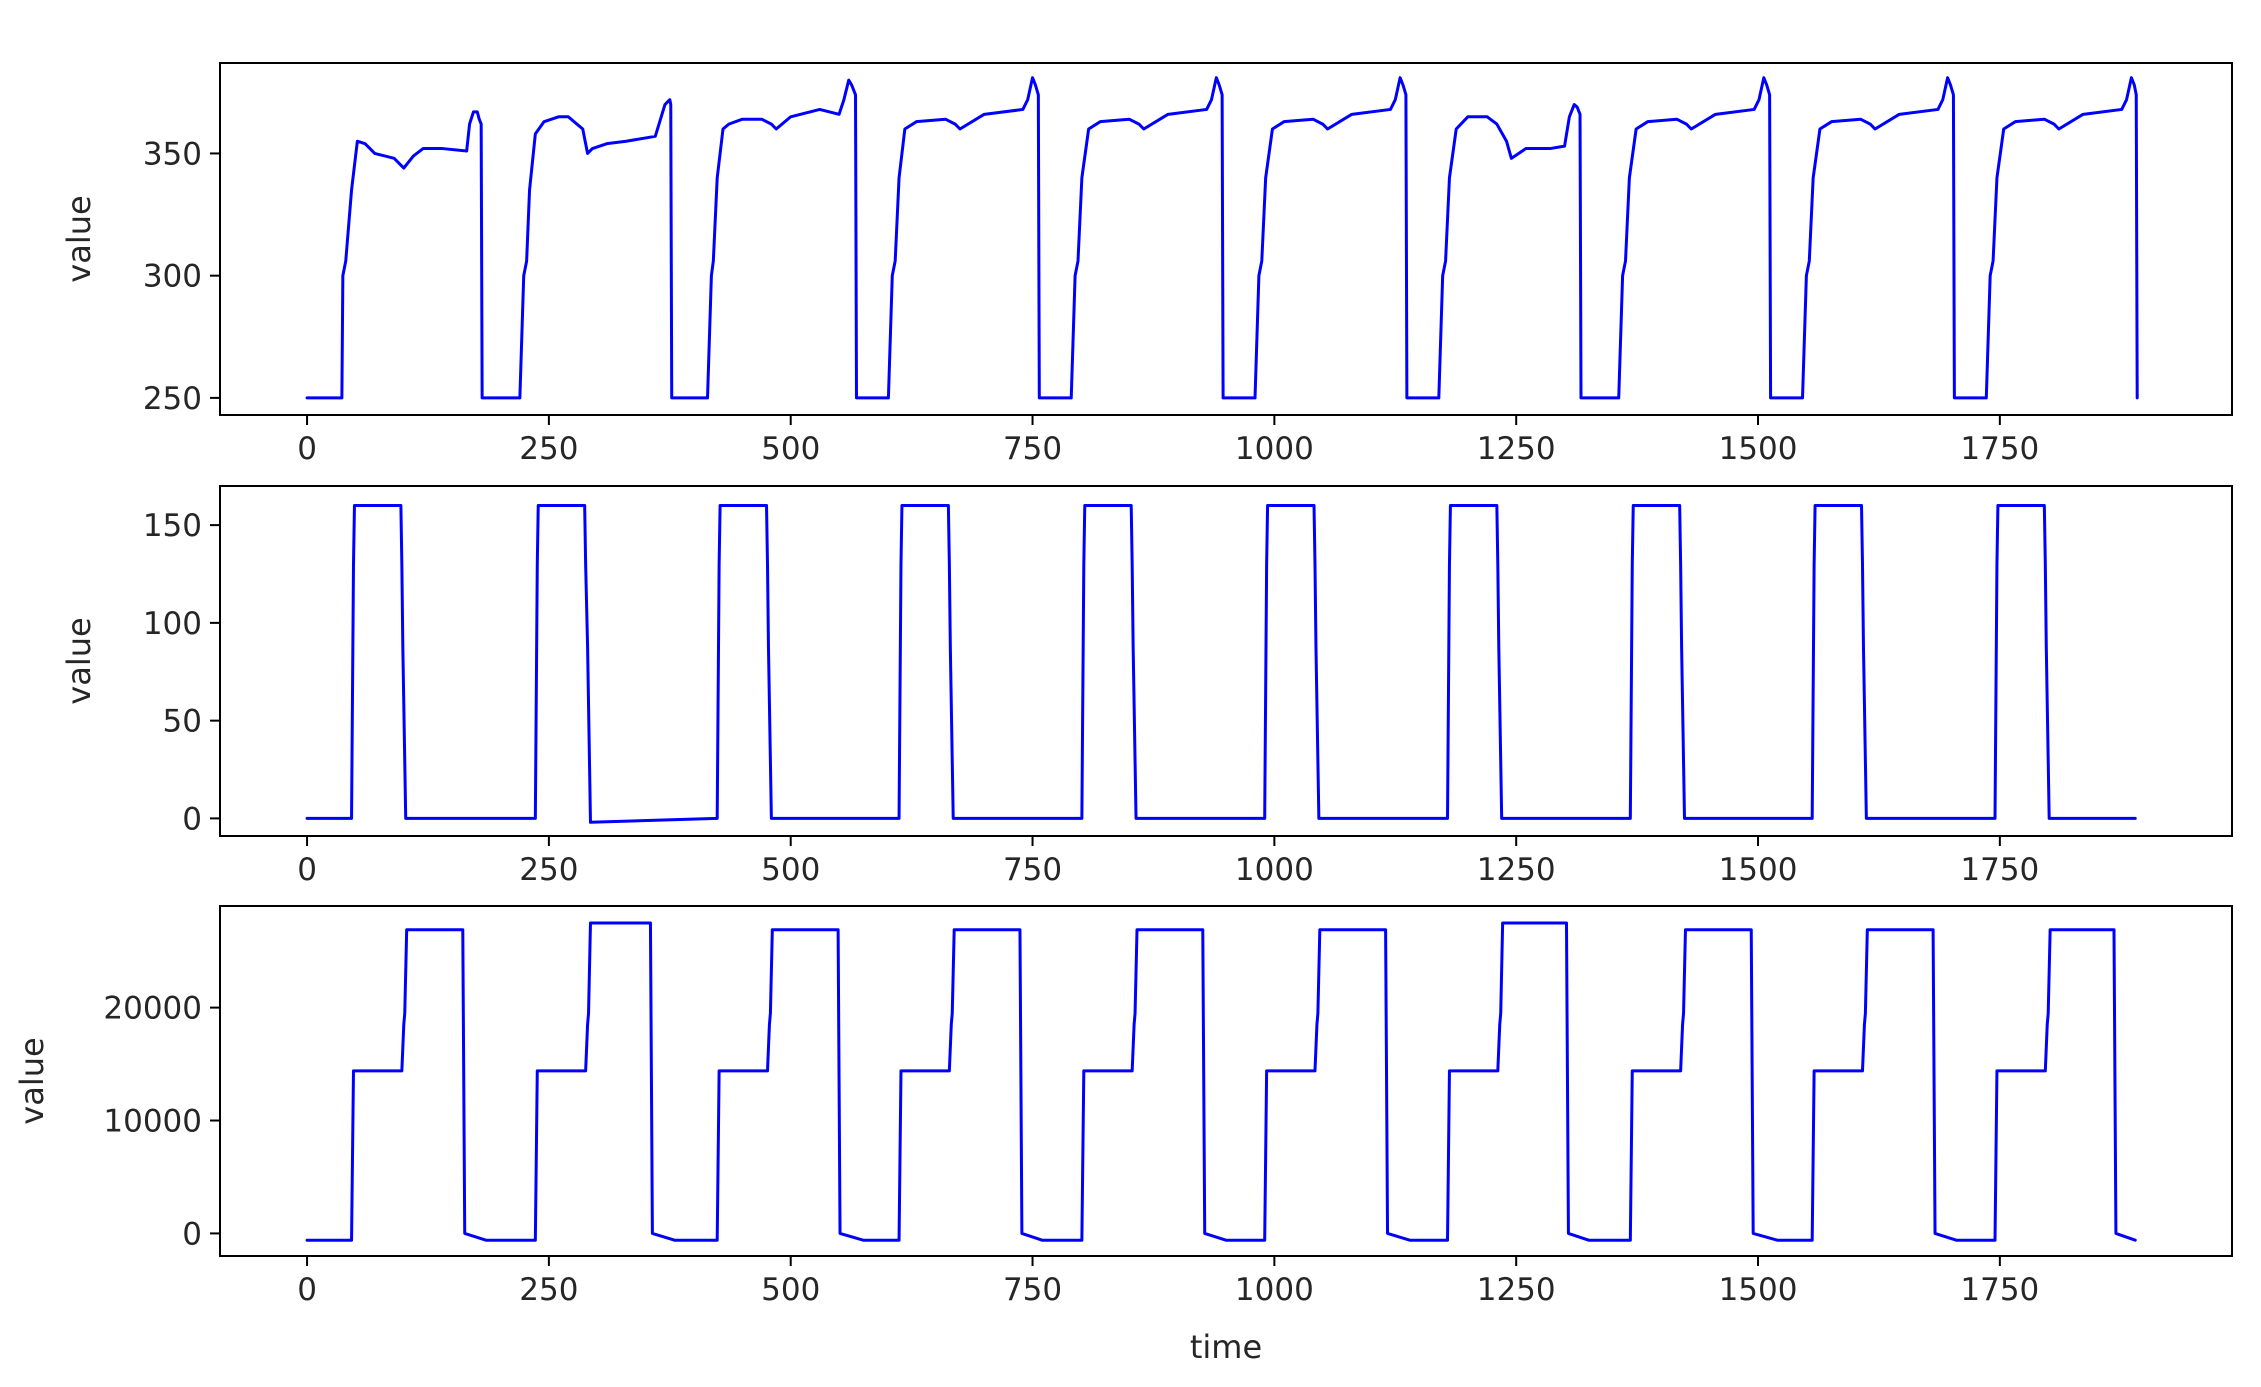  Describe the element at coordinates (1226, 1347) in the screenshot. I see `x-axis-label-3: time` at that location.